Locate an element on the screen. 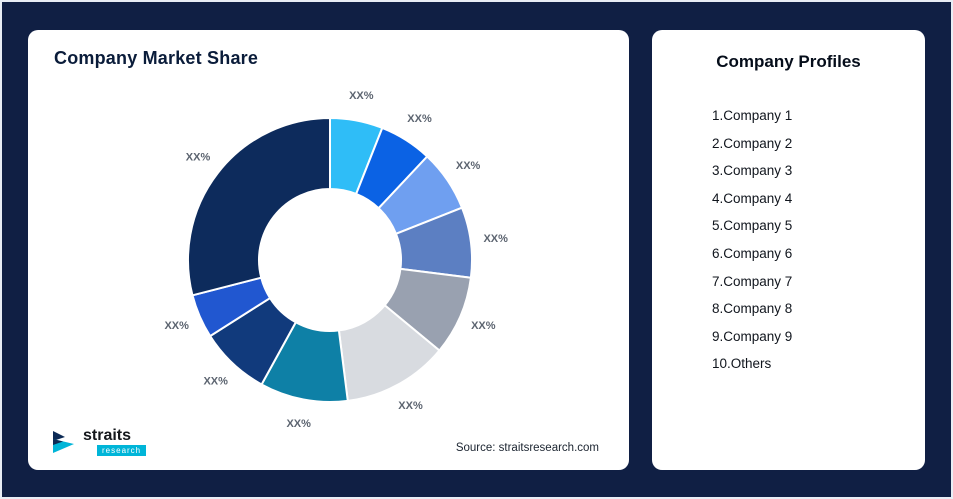 Image resolution: width=953 pixels, height=499 pixels. logo-sub: research is located at coordinates (122, 450).